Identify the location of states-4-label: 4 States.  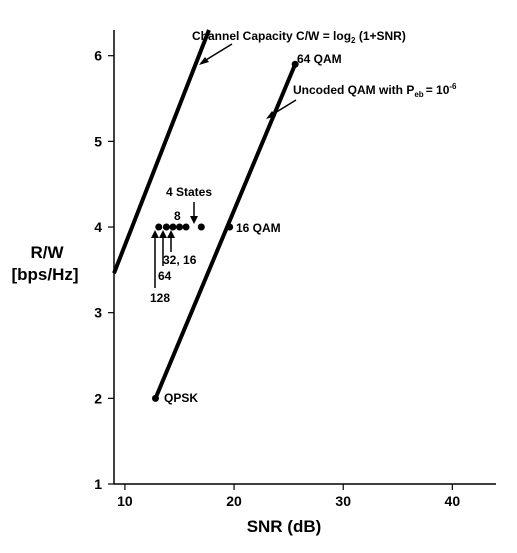
(189, 192).